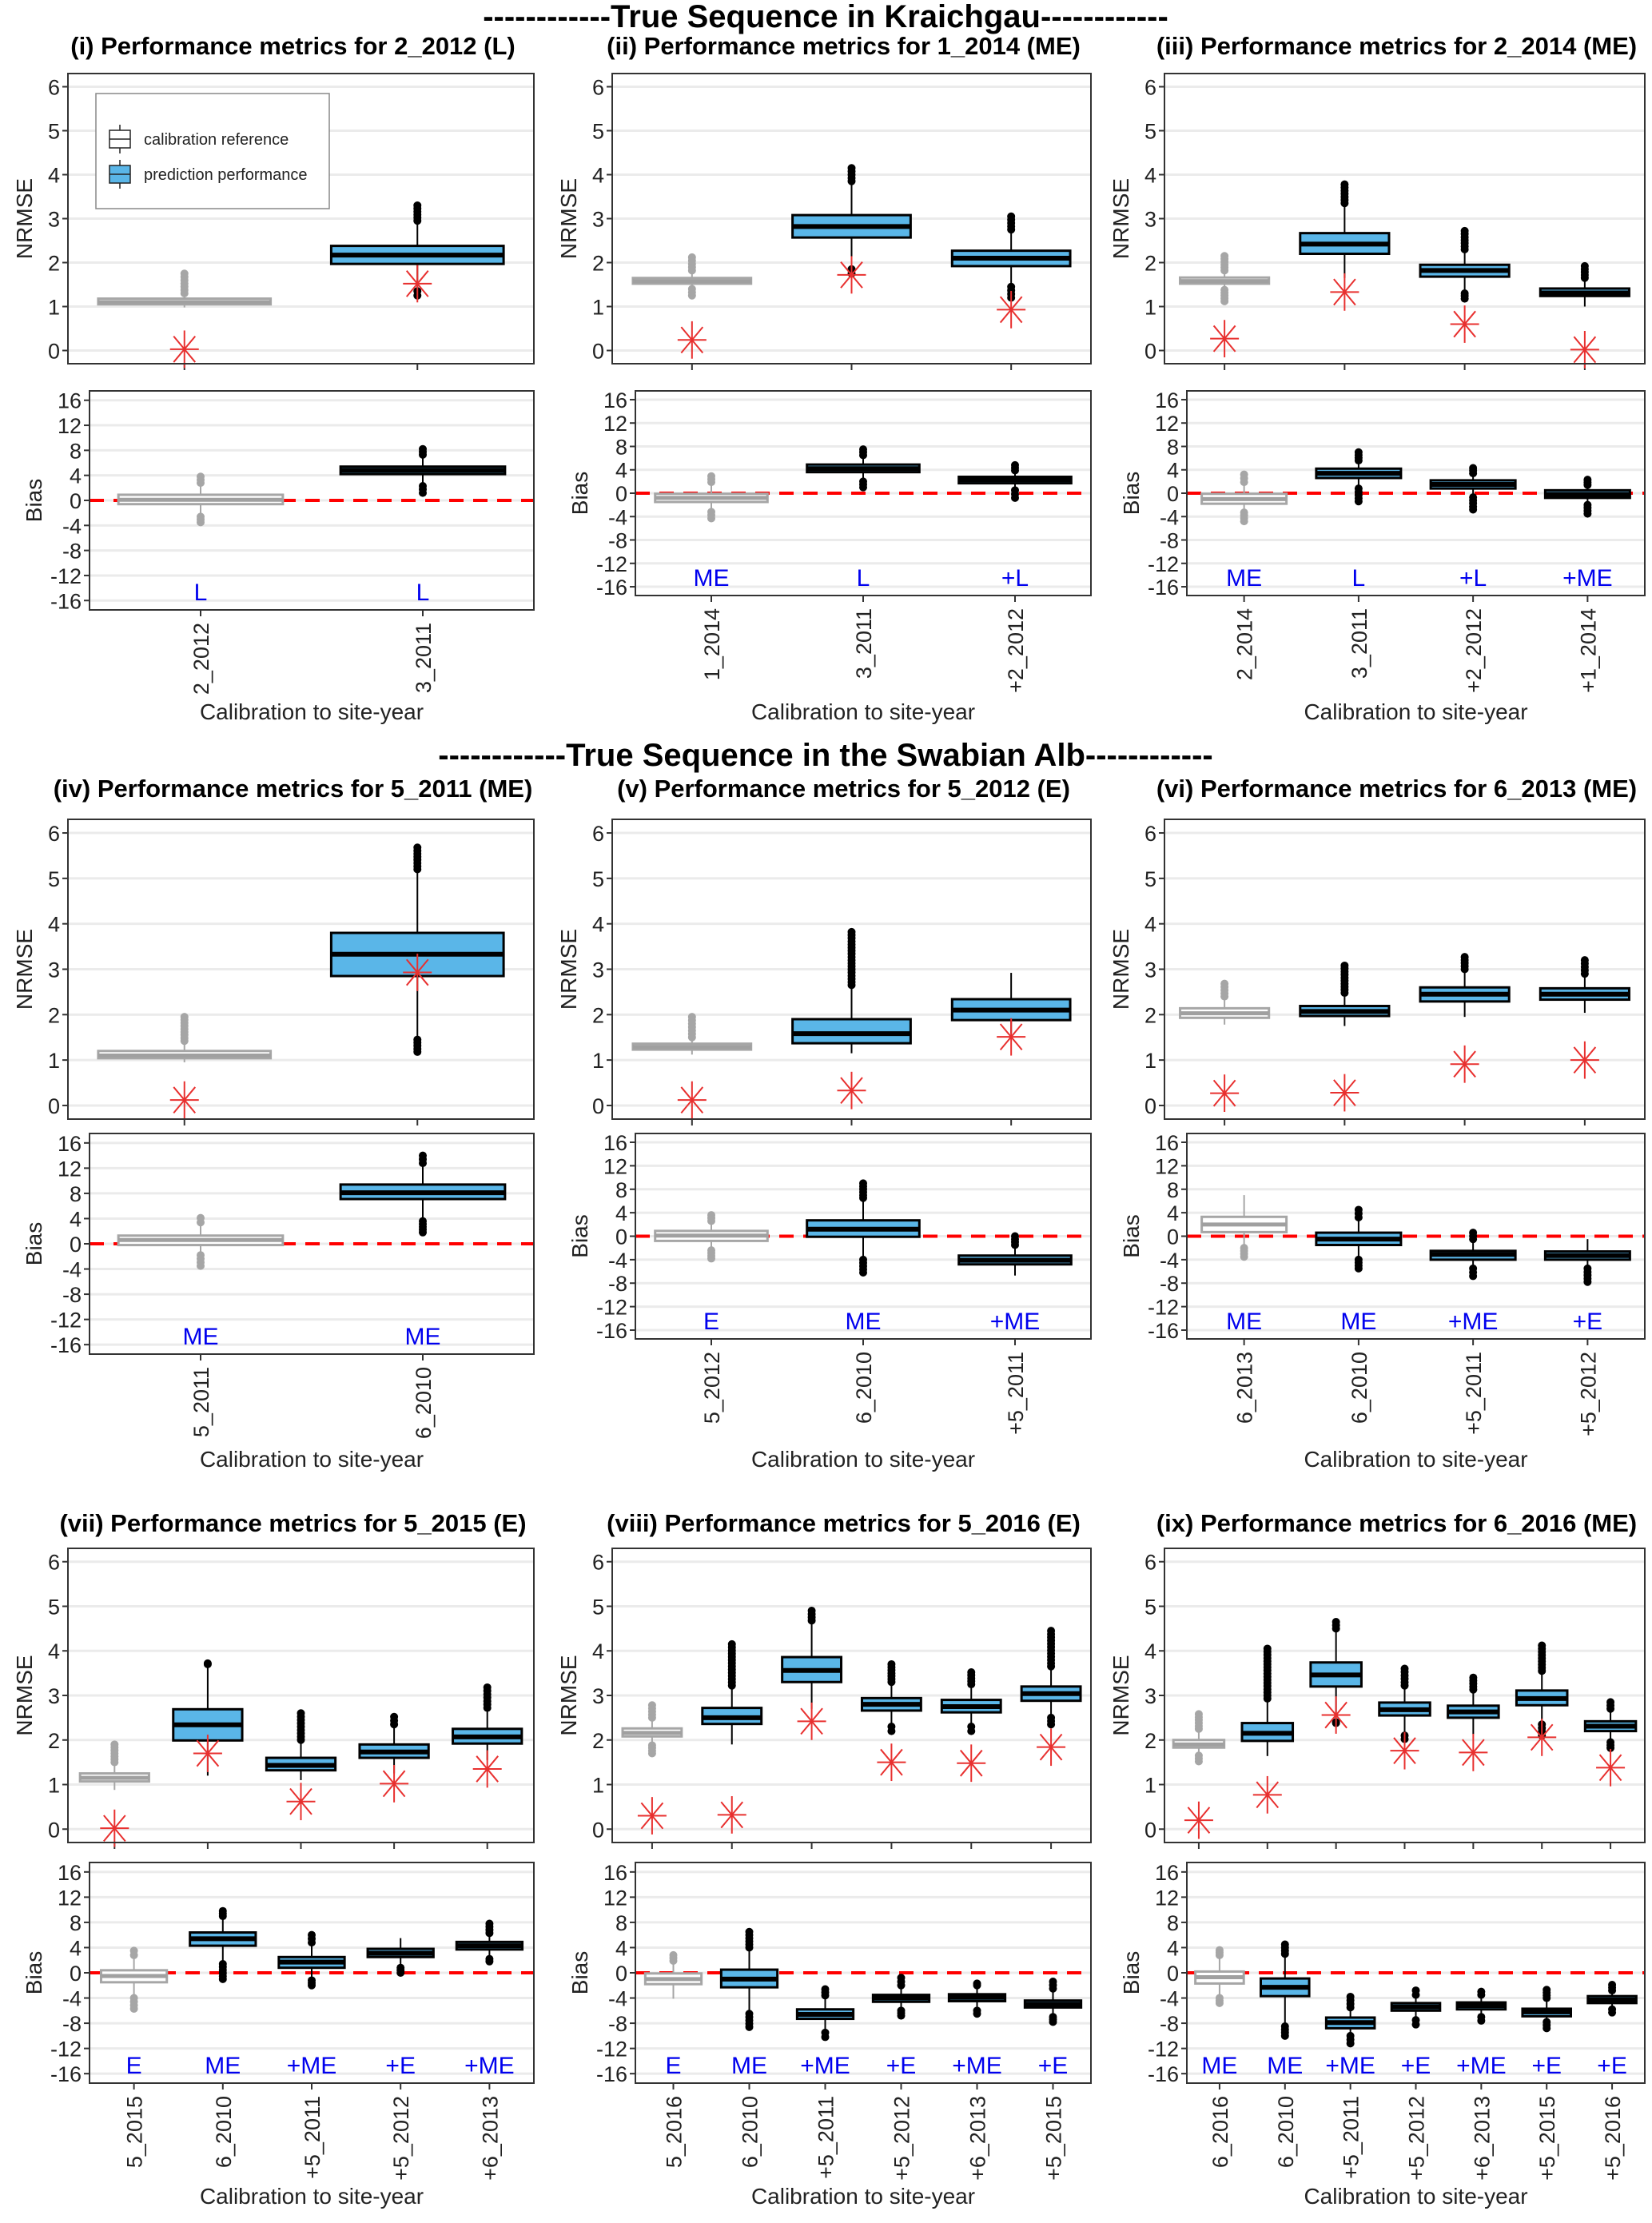 The height and width of the screenshot is (2223, 1652). What do you see at coordinates (212, 151) in the screenshot?
I see `legend-box` at bounding box center [212, 151].